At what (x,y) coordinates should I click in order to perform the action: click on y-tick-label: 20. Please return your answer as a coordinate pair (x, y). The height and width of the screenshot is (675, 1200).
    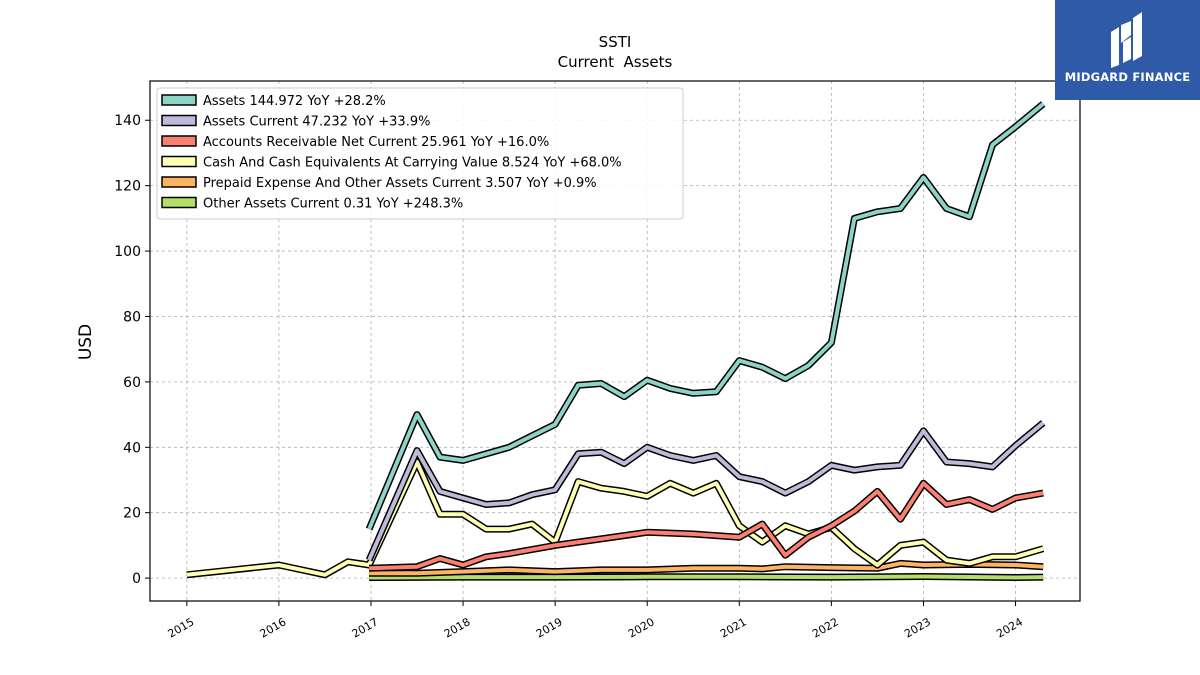
    Looking at the image, I should click on (132, 514).